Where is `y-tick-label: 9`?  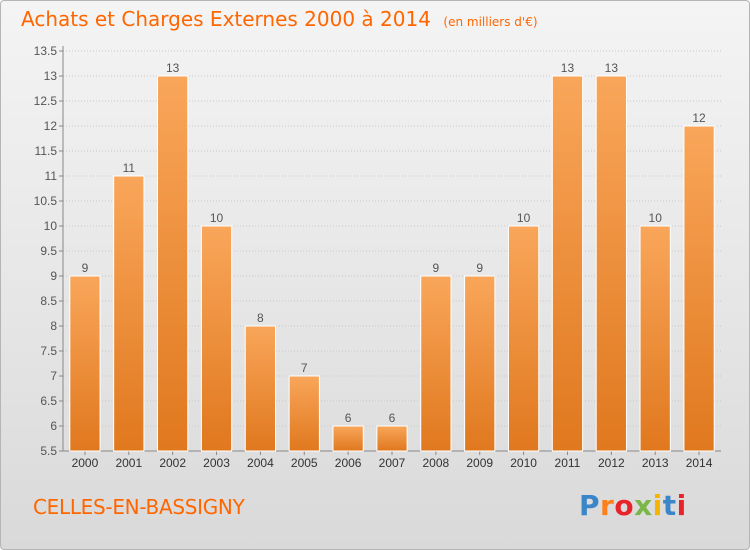
y-tick-label: 9 is located at coordinates (53, 276).